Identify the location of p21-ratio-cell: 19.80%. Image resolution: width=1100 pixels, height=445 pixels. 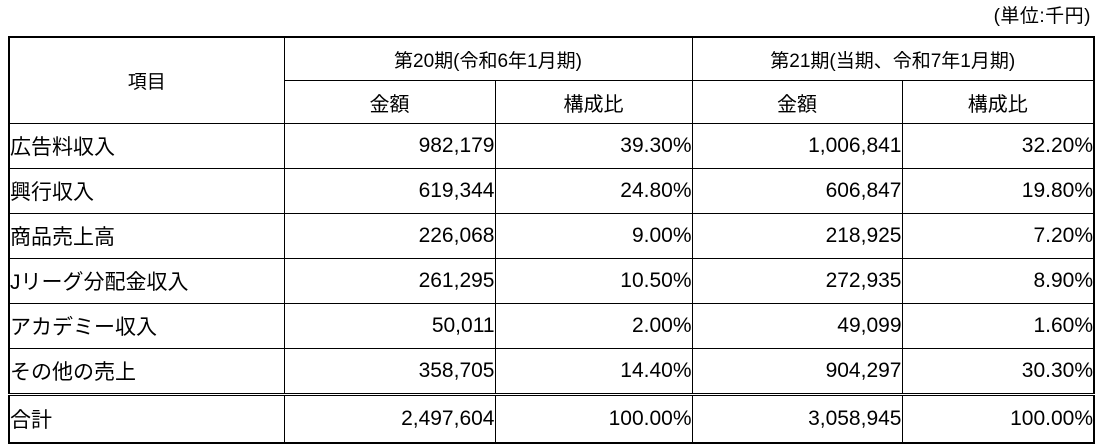
(998, 191).